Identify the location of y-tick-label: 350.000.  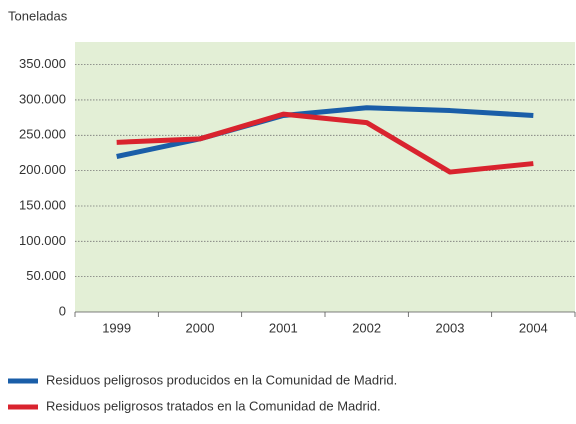
(42, 63).